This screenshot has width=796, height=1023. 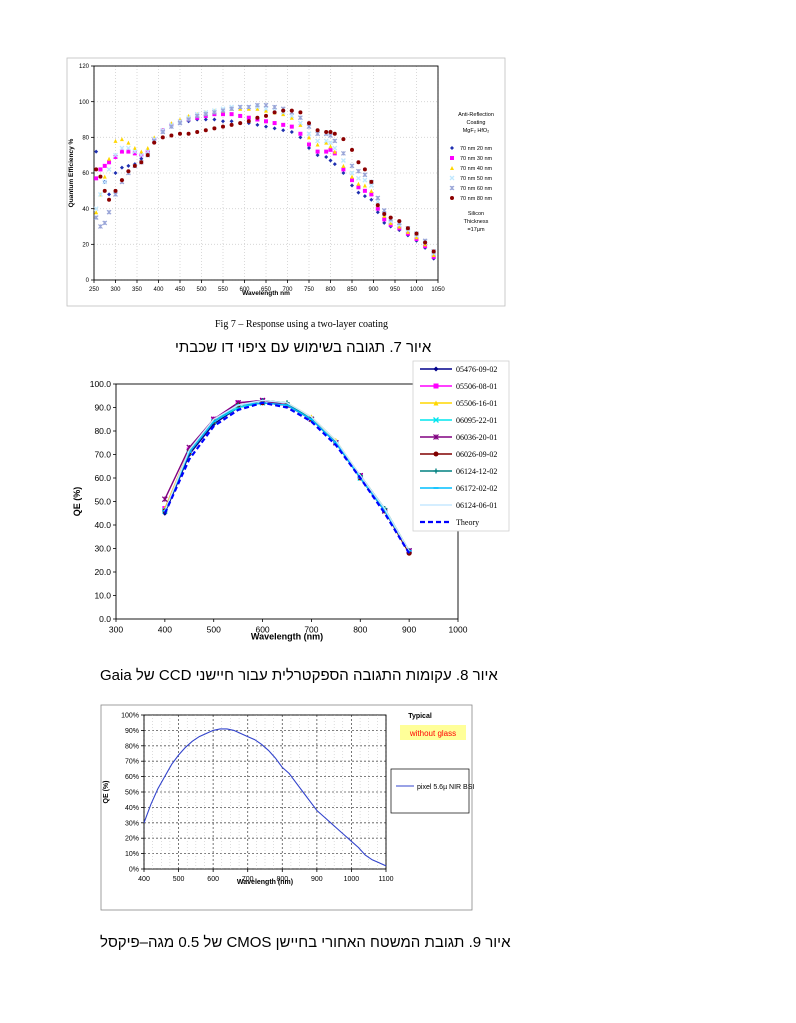 I want to click on y-tick-label: 90.0, so click(x=102, y=407).